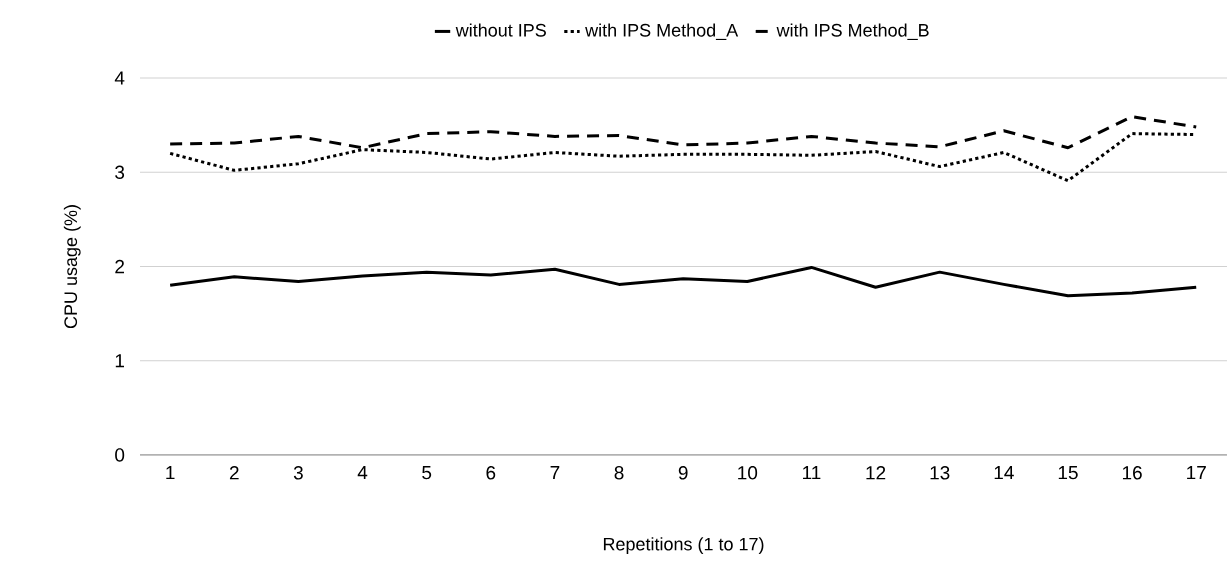 The height and width of the screenshot is (572, 1227). I want to click on line-series, so click(683, 281).